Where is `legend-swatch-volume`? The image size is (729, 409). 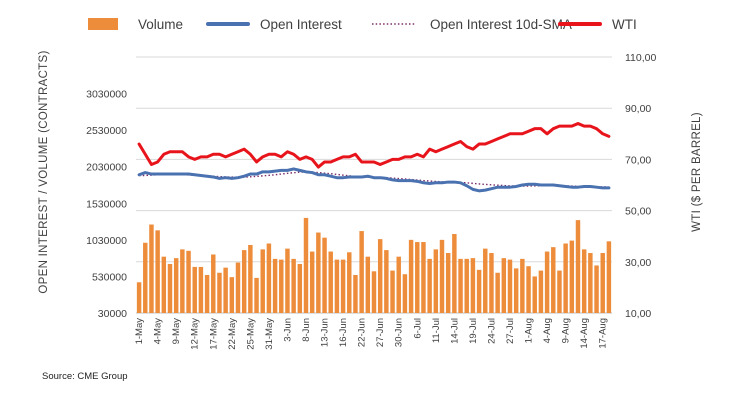 legend-swatch-volume is located at coordinates (103, 24).